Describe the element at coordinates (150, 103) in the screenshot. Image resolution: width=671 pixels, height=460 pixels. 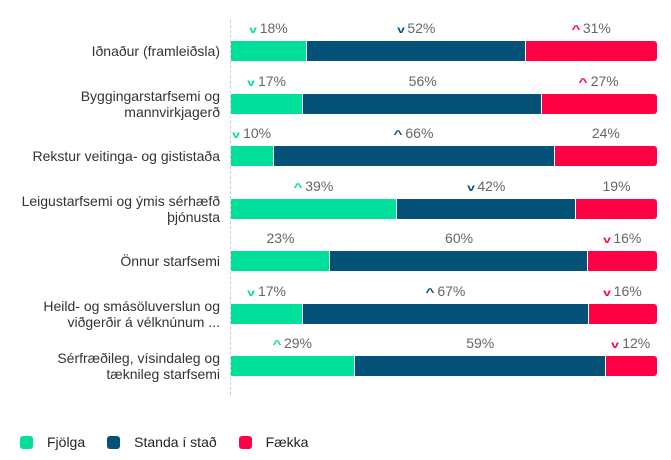
I see `category-label: Byggingarstarfsemi og mannvirkjagerð` at that location.